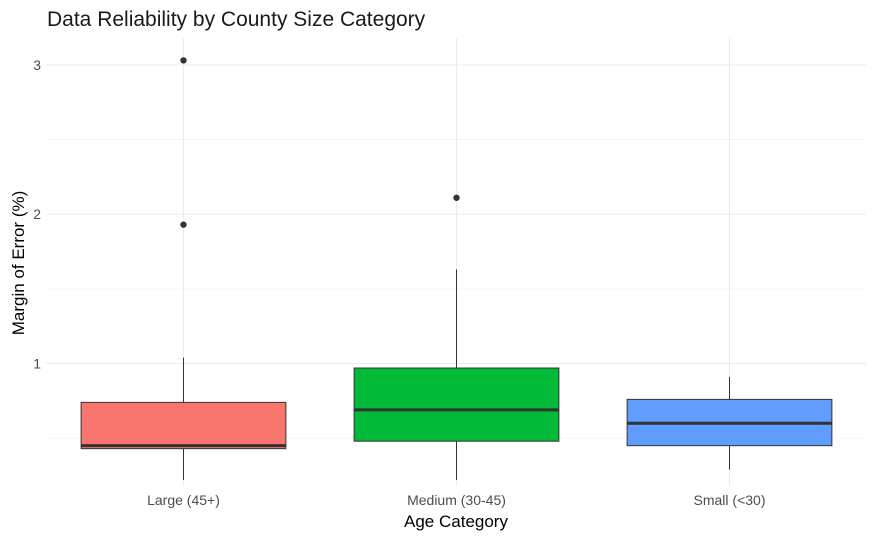 This screenshot has height=540, width=875. I want to click on x-tick-label: Large (45+), so click(183, 500).